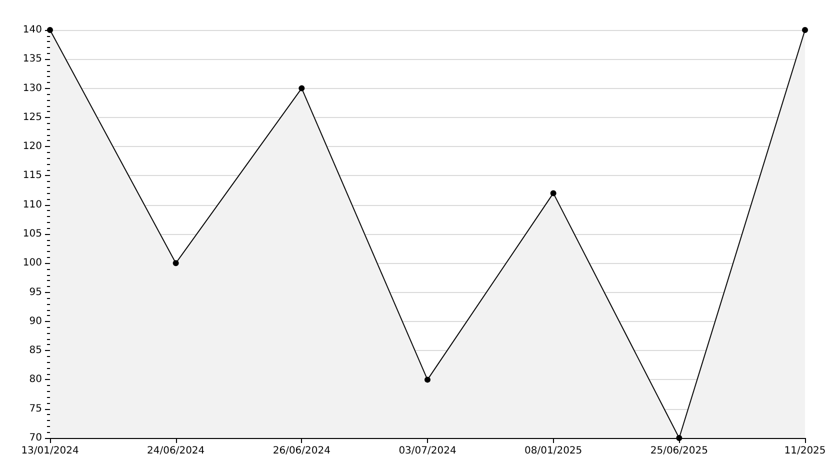 This screenshot has width=834, height=468. I want to click on y-tick-label: 130, so click(32, 88).